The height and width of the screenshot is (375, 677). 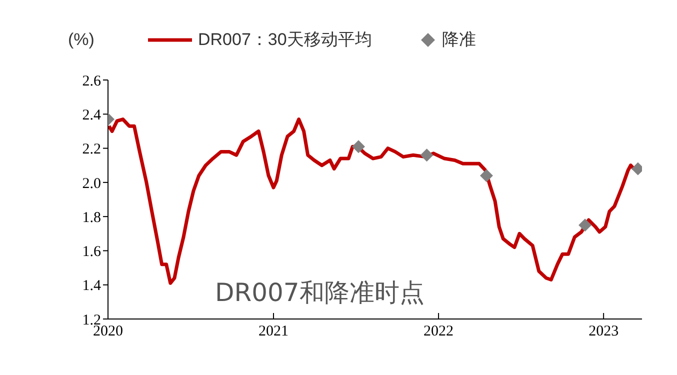 I want to click on legend-label: DR007：30天移动平均, so click(x=285, y=40).